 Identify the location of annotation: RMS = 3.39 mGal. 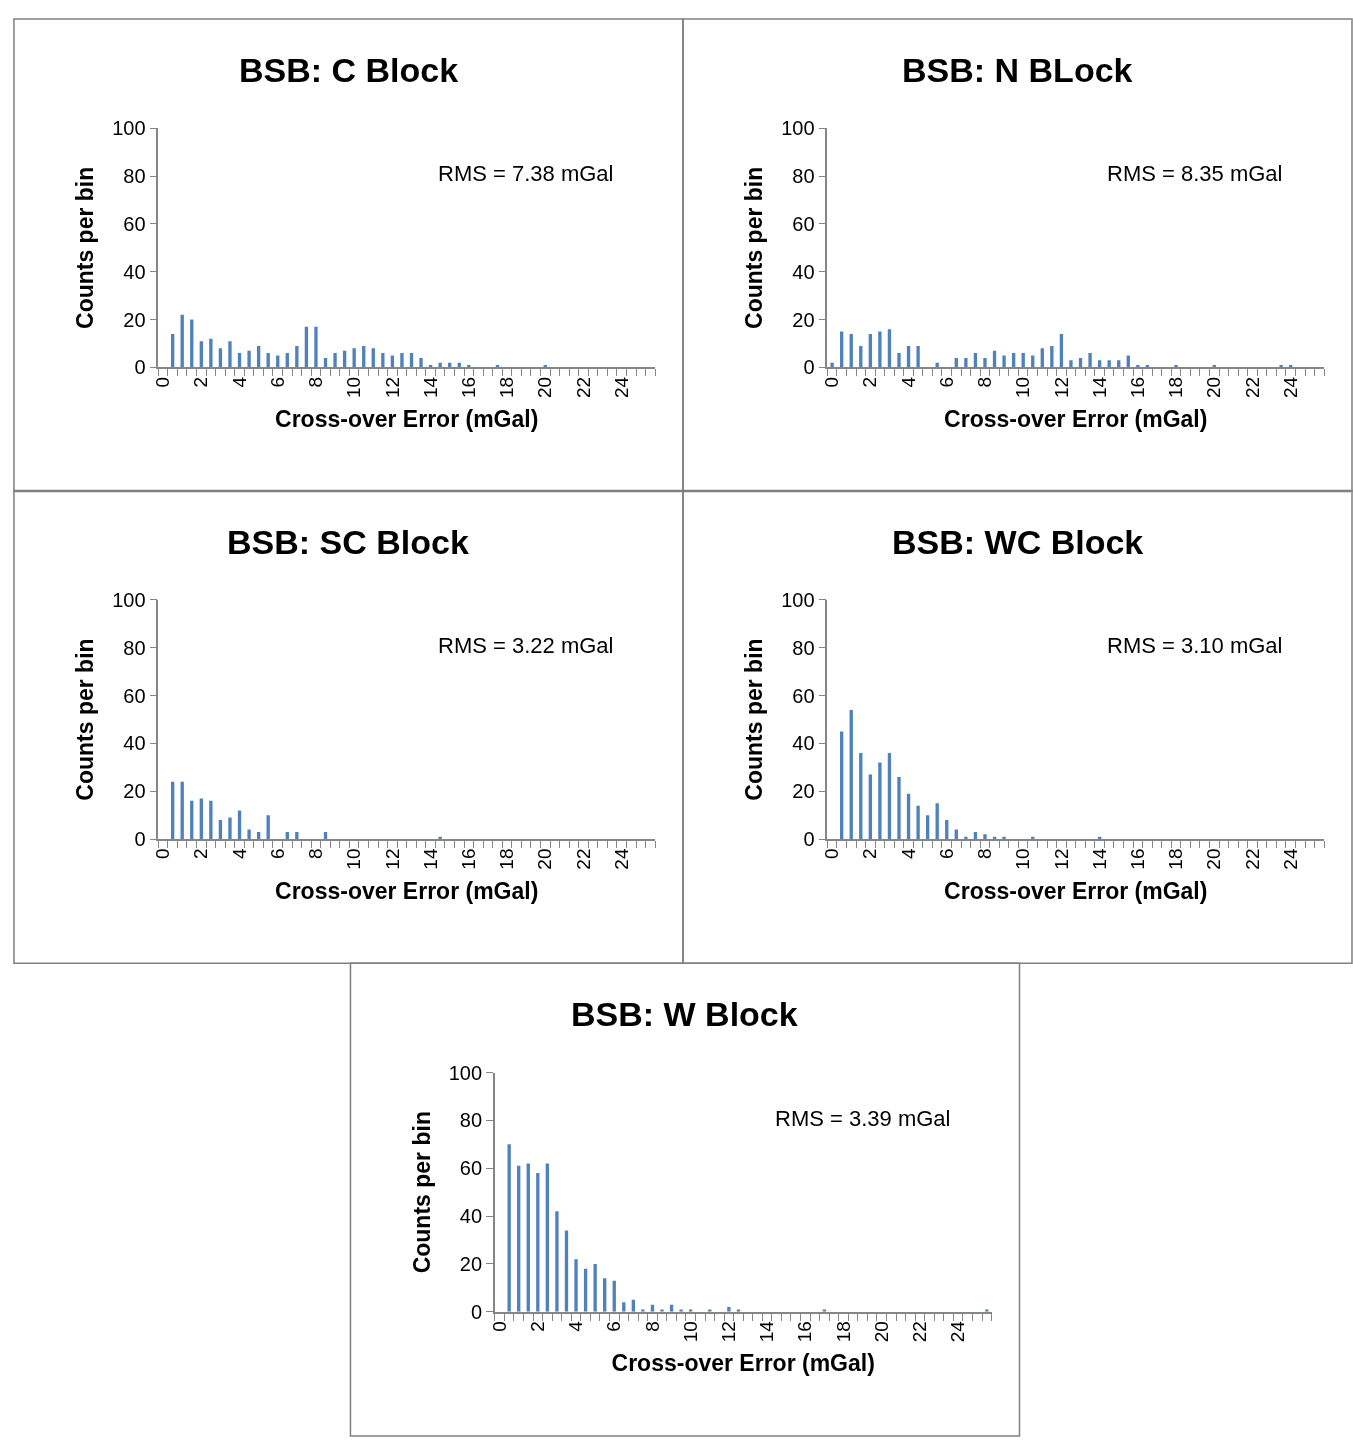
(863, 1118).